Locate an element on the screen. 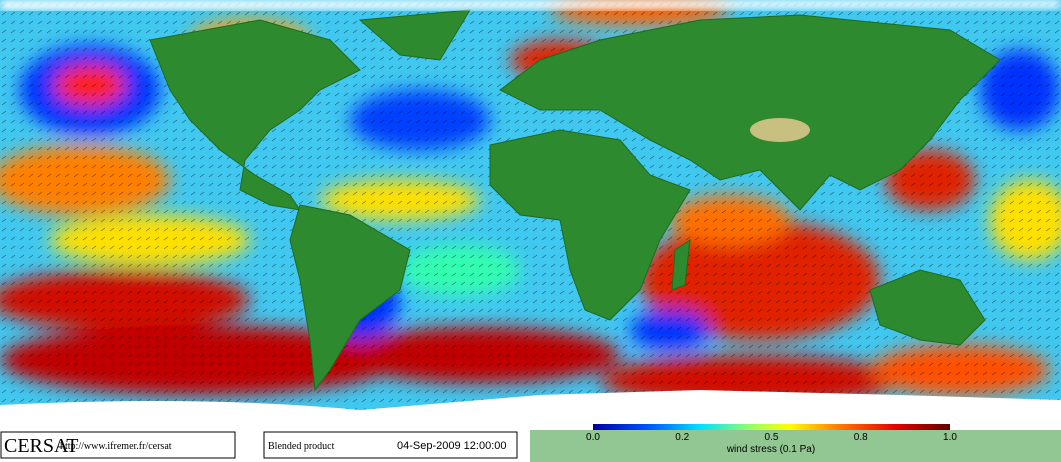 The width and height of the screenshot is (1061, 462). arctic is located at coordinates (530, 5).